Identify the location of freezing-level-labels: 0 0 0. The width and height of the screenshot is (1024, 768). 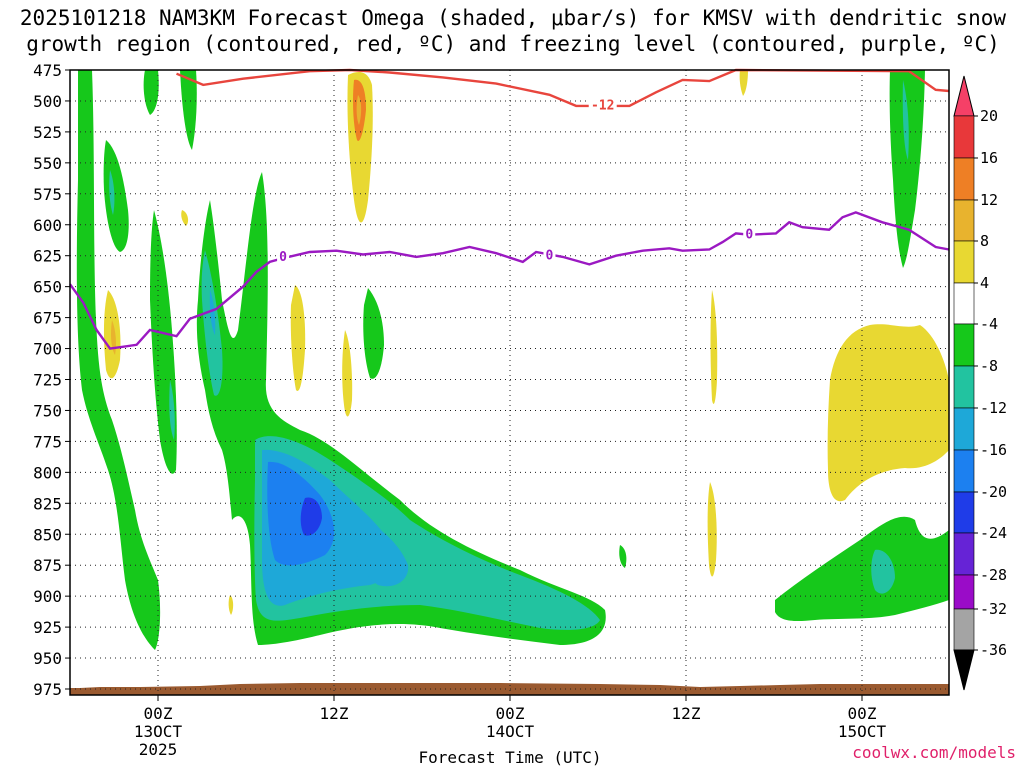
(516, 245).